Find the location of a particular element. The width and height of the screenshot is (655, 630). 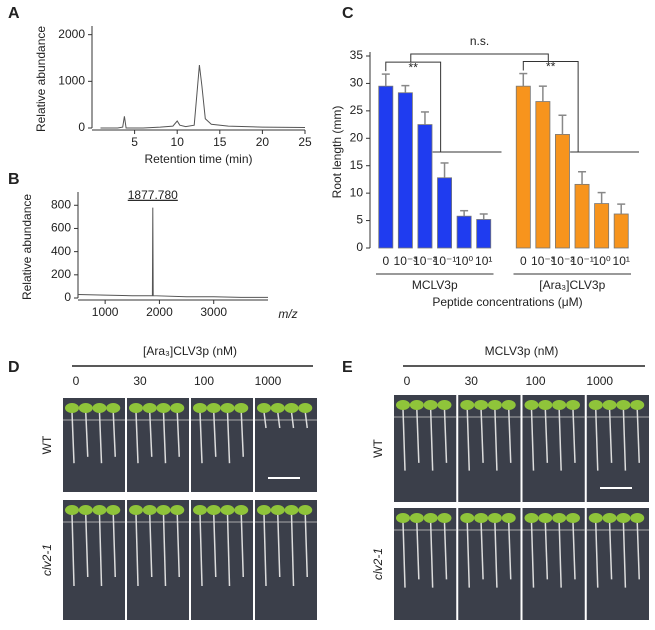

x-tick-label: 10⁰ is located at coordinates (602, 261).